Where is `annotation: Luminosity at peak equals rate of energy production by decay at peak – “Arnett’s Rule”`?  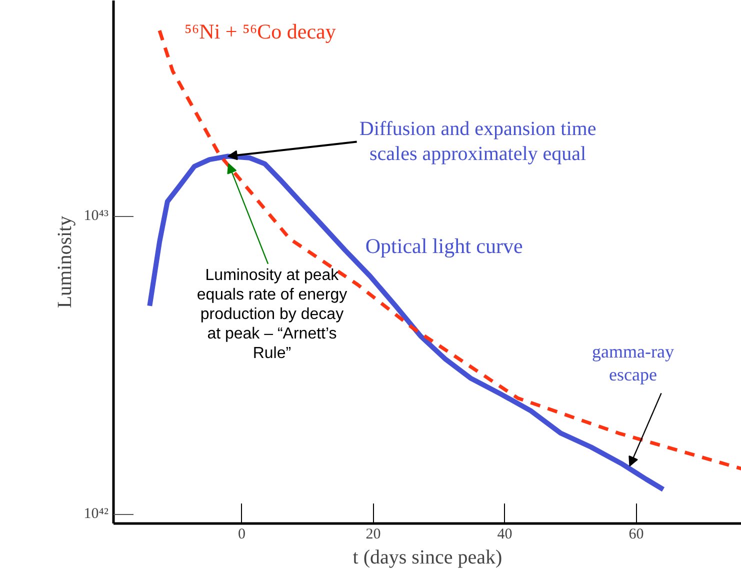
annotation: Luminosity at peak equals rate of energy production by decay at peak – “Arnett’s Rule” is located at coordinates (272, 314).